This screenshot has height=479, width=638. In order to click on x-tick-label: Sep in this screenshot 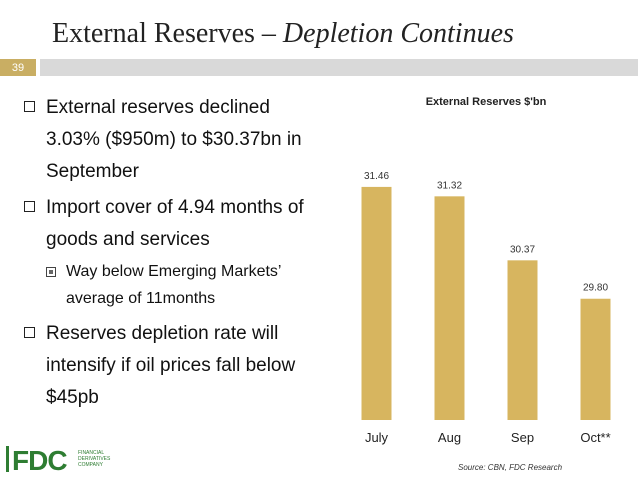, I will do `click(522, 437)`.